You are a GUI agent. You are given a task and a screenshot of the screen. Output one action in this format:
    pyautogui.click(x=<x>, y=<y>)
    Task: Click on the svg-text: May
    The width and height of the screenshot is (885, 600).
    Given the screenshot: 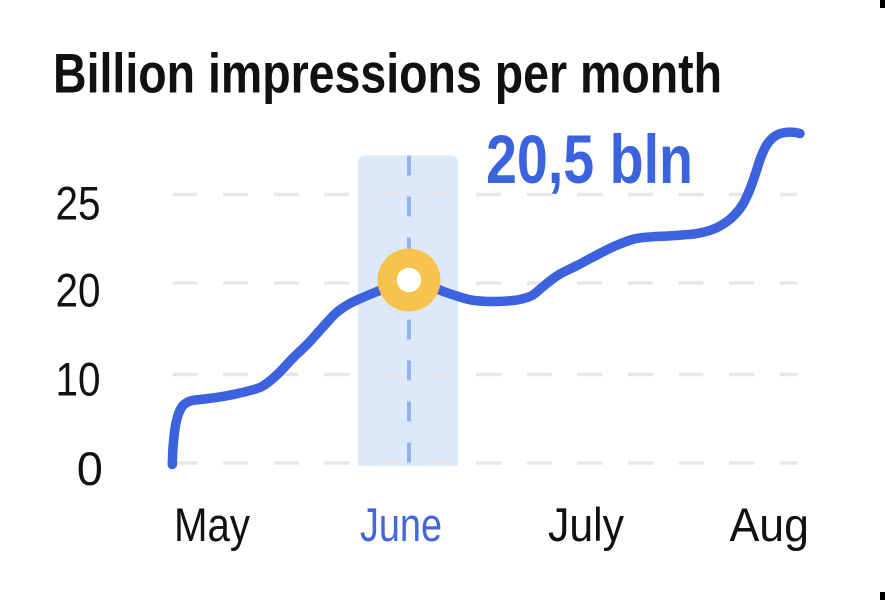 What is the action you would take?
    pyautogui.click(x=212, y=524)
    